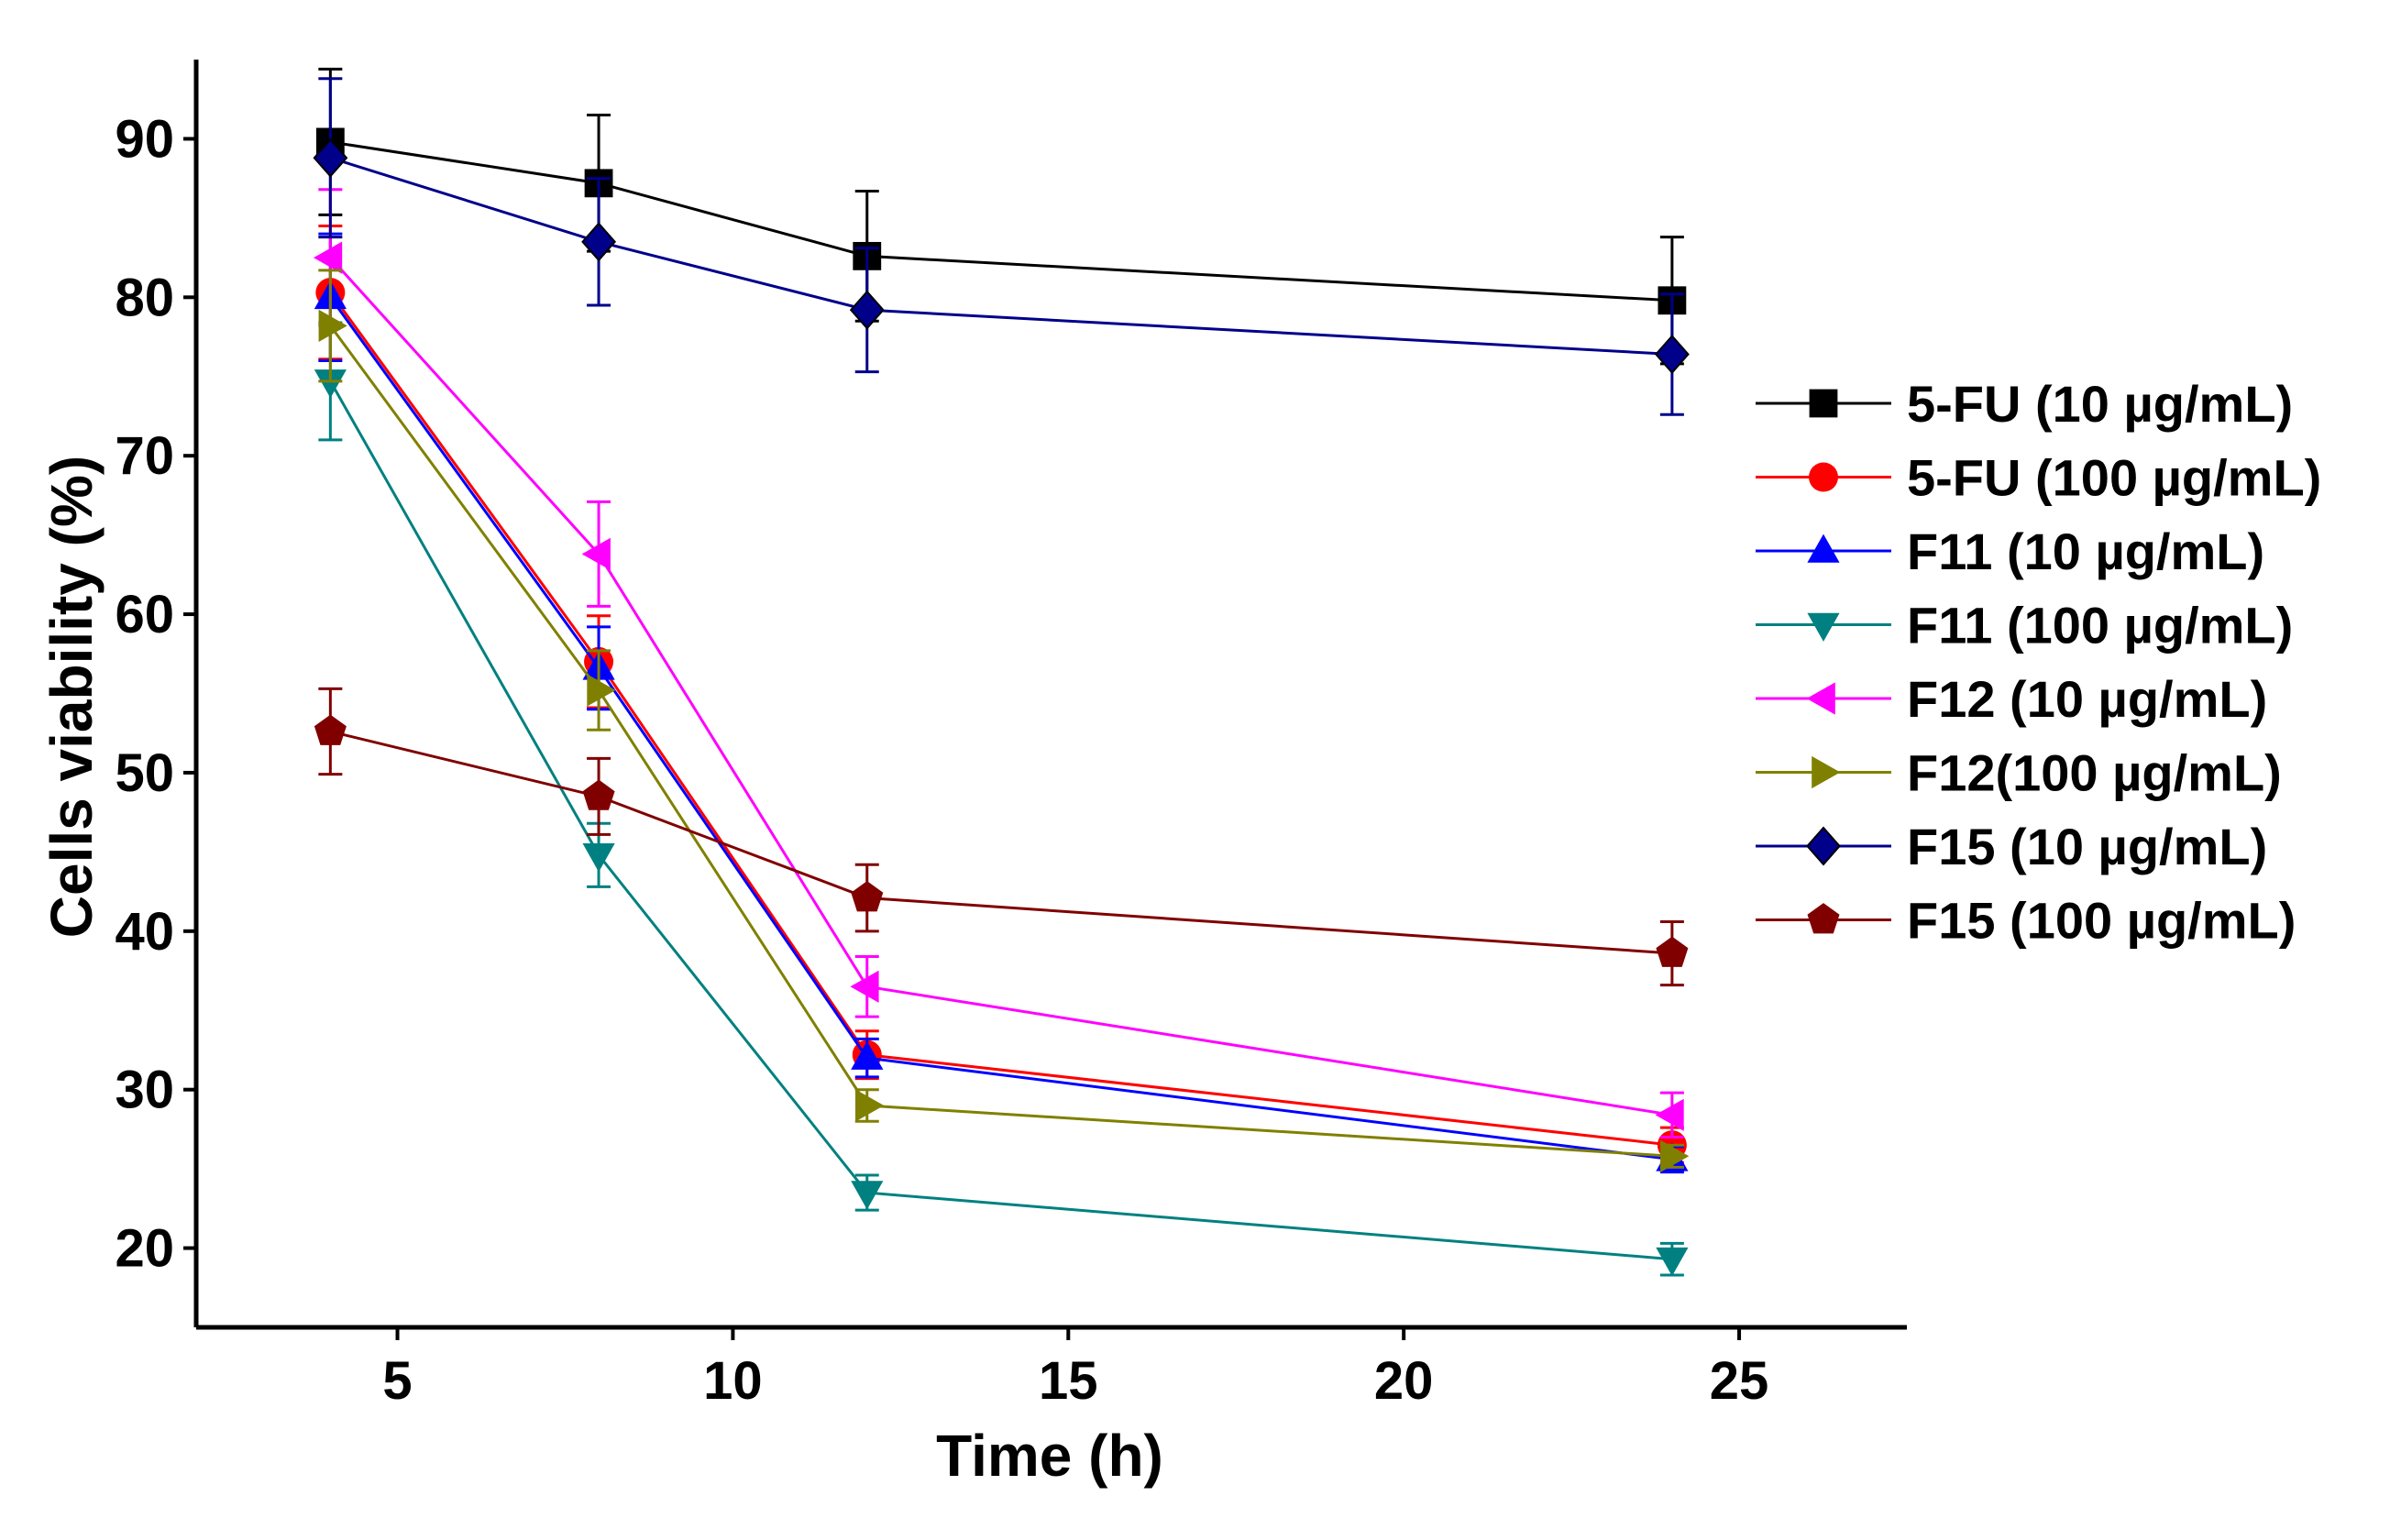 The image size is (2401, 1540). Describe the element at coordinates (144, 614) in the screenshot. I see `y-tick-label: 60` at that location.